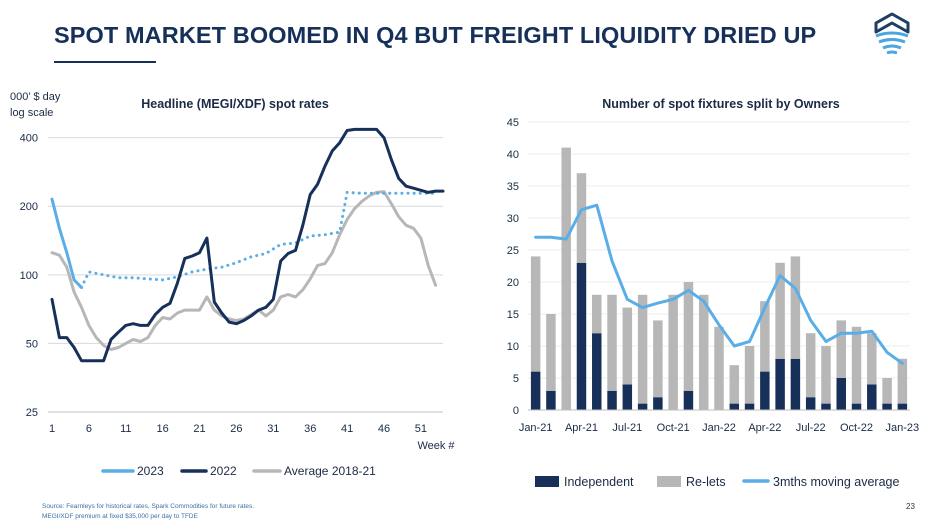  Describe the element at coordinates (513, 219) in the screenshot. I see `right-ytick-label: 30` at that location.